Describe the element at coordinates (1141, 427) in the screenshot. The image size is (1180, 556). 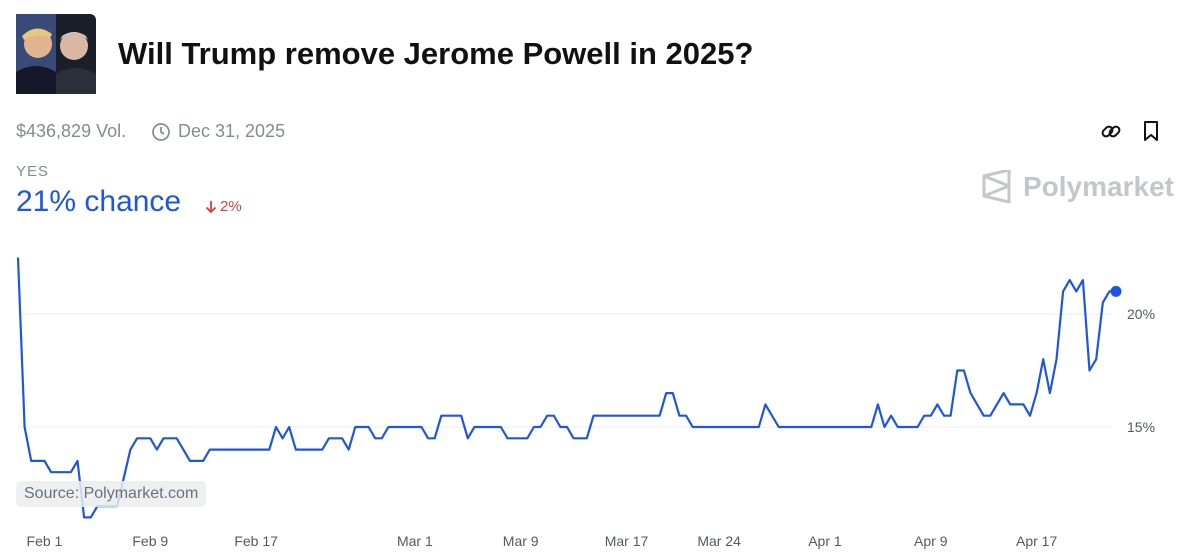
I see `y-tick-label: 15%` at that location.